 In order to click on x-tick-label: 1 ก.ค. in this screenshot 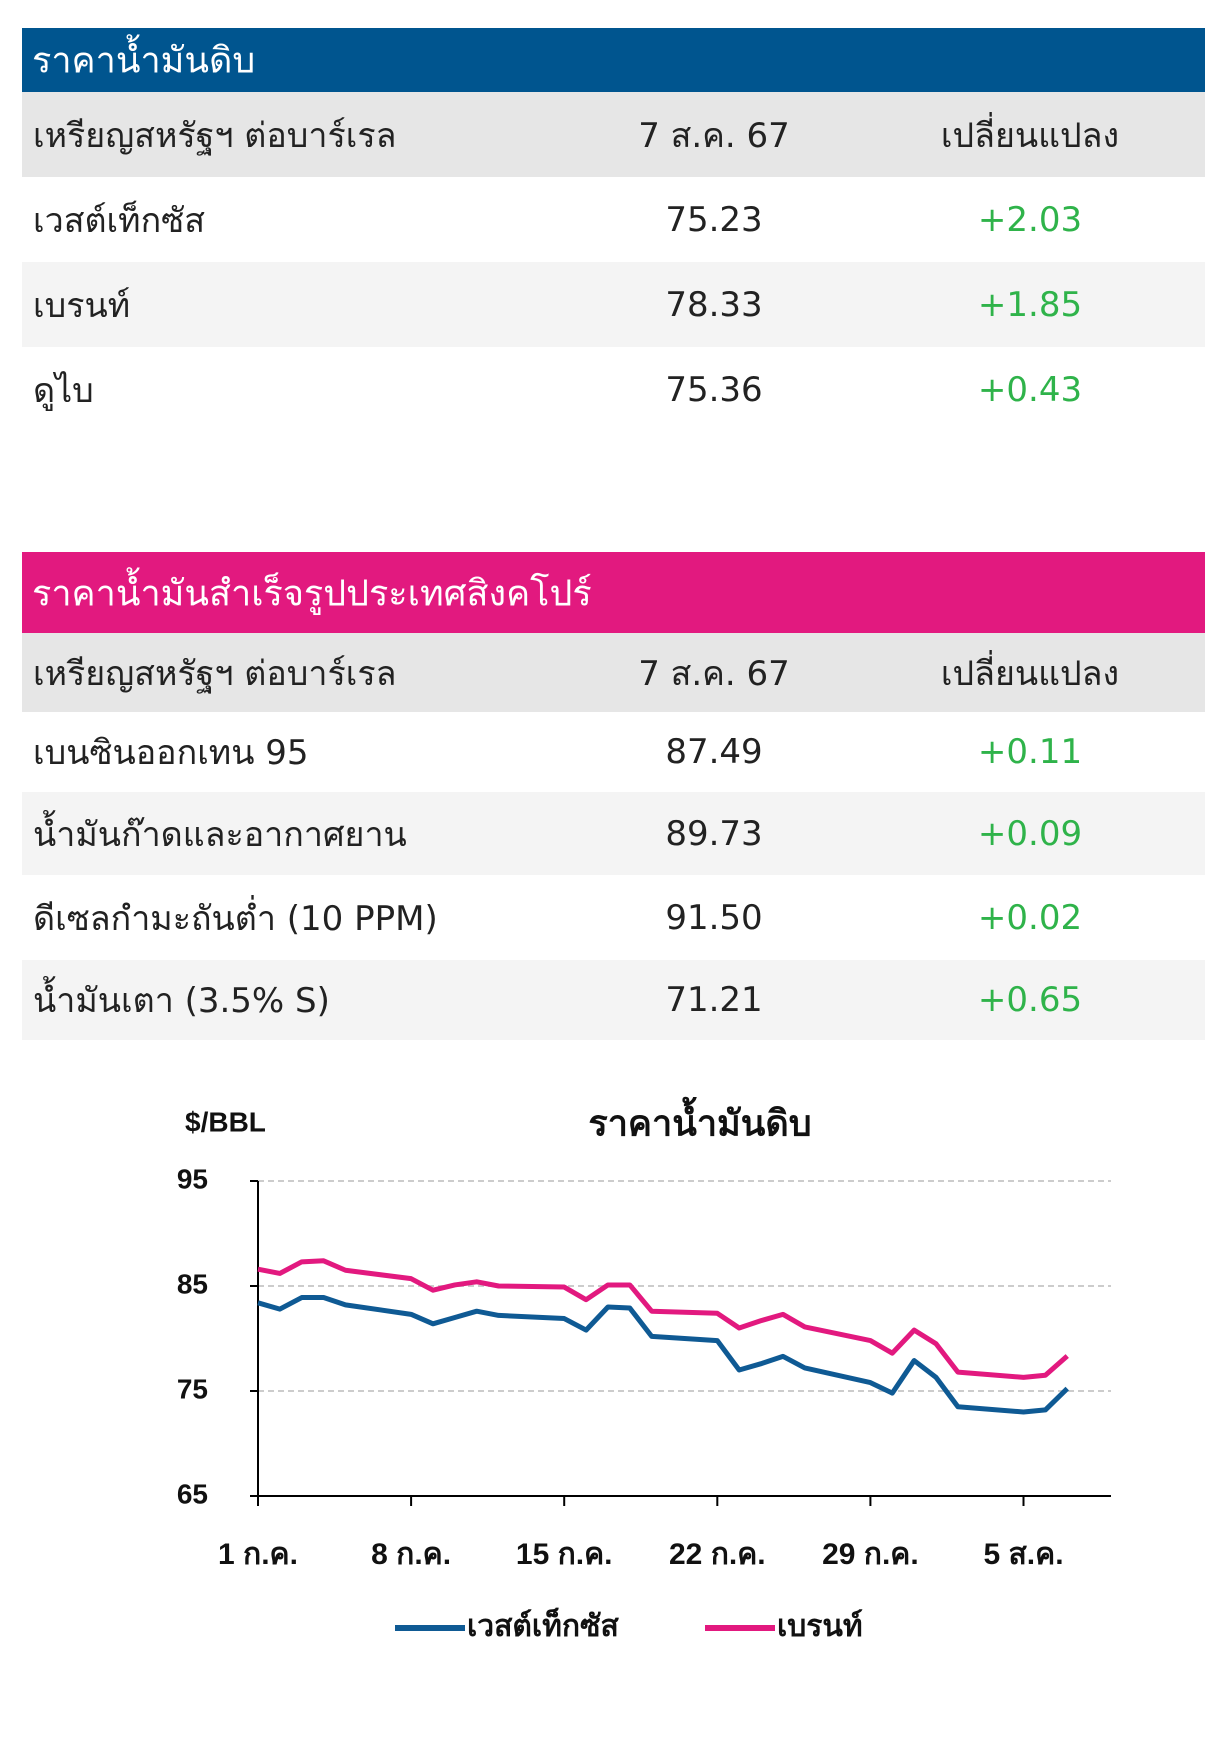, I will do `click(258, 1554)`.